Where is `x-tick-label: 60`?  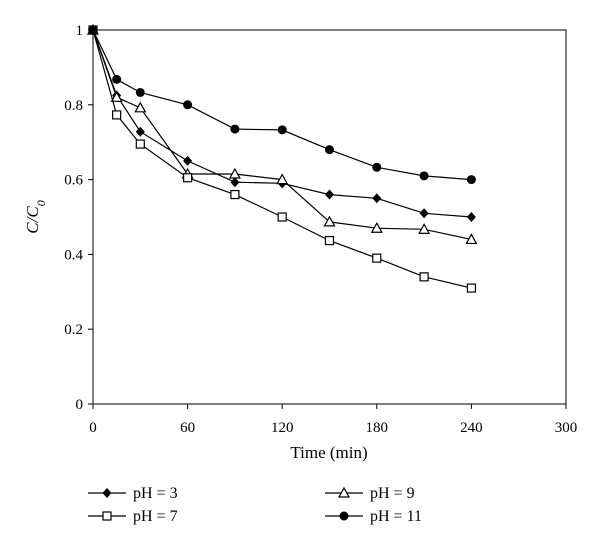 x-tick-label: 60 is located at coordinates (187, 428).